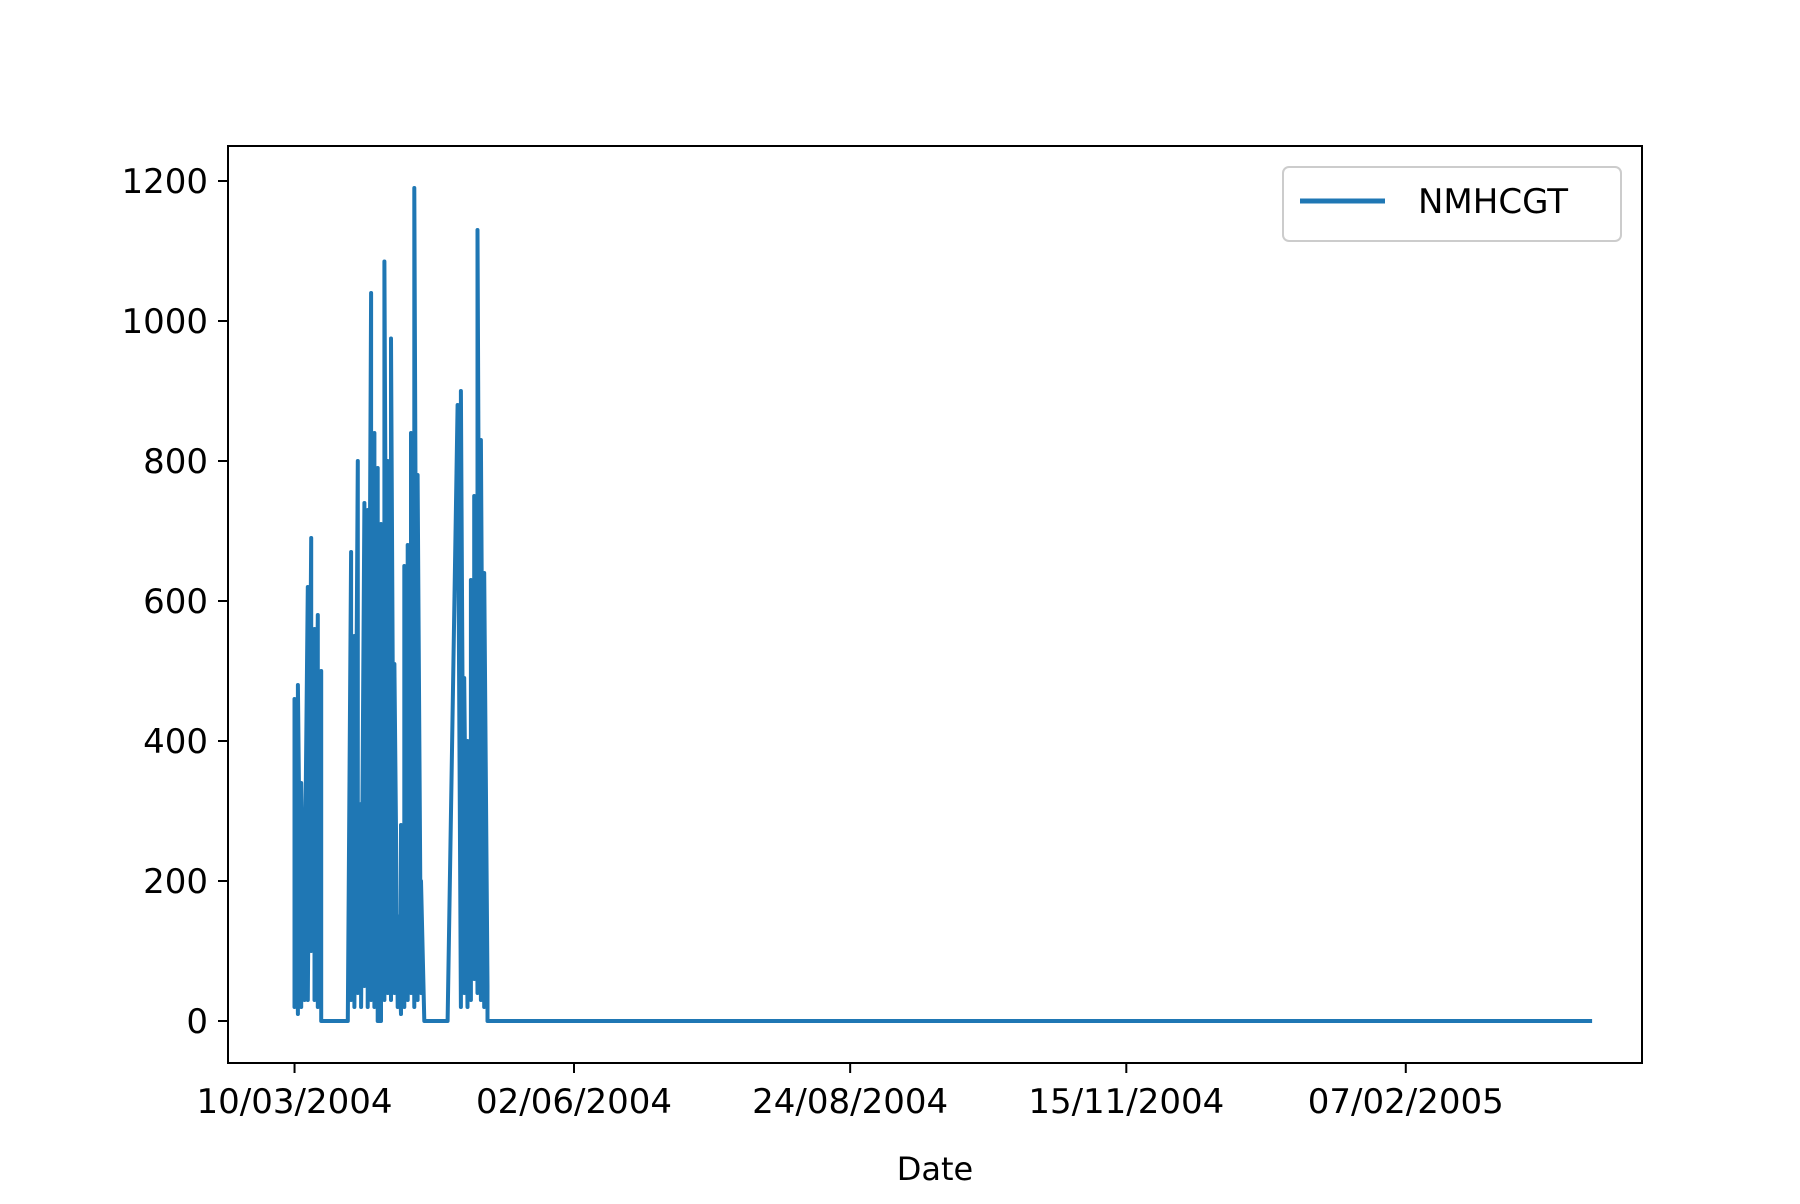 This screenshot has width=1800, height=1204. What do you see at coordinates (850, 1102) in the screenshot?
I see `x-tick-label: 24/08/2004` at bounding box center [850, 1102].